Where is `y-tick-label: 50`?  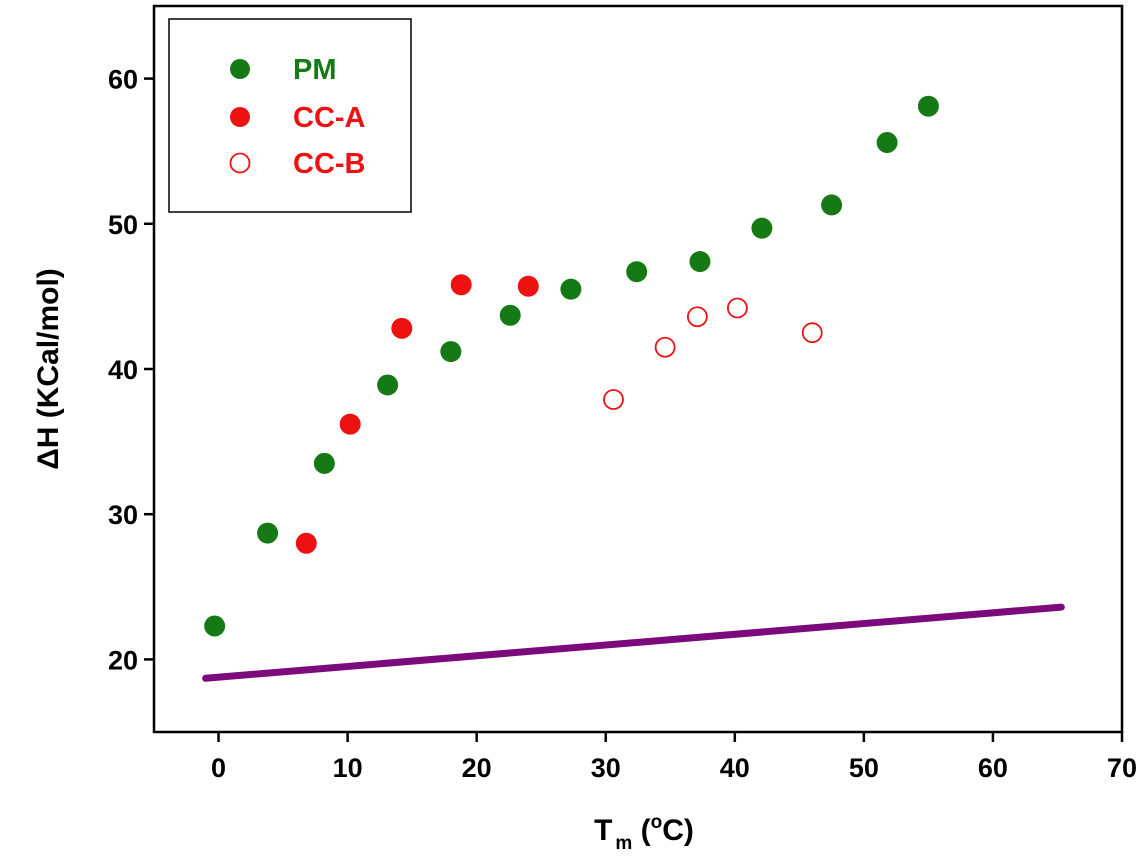 y-tick-label: 50 is located at coordinates (123, 225).